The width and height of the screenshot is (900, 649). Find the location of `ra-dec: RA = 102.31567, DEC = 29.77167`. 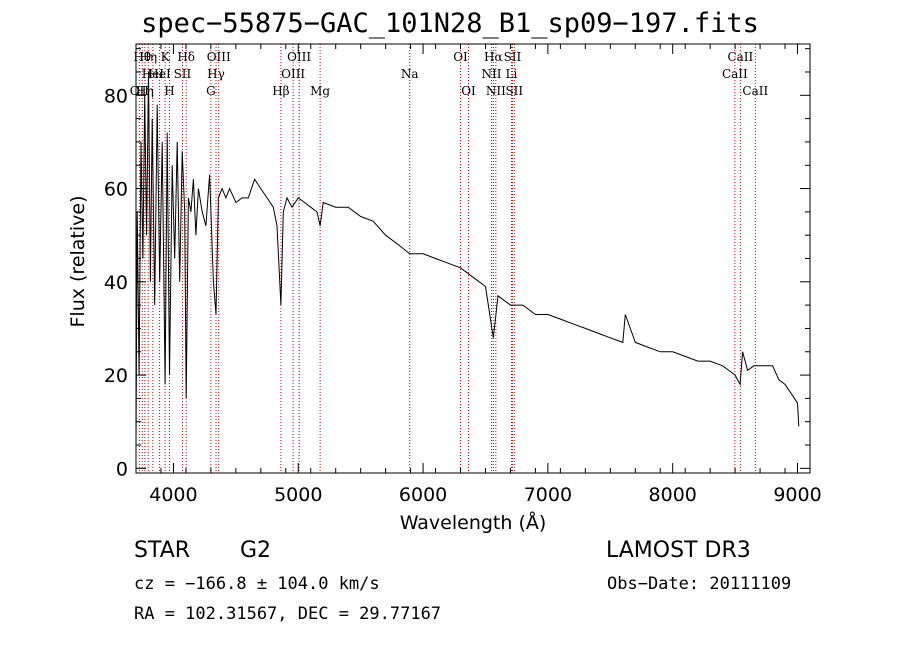

ra-dec: RA = 102.31567, DEC = 29.77167 is located at coordinates (288, 614).